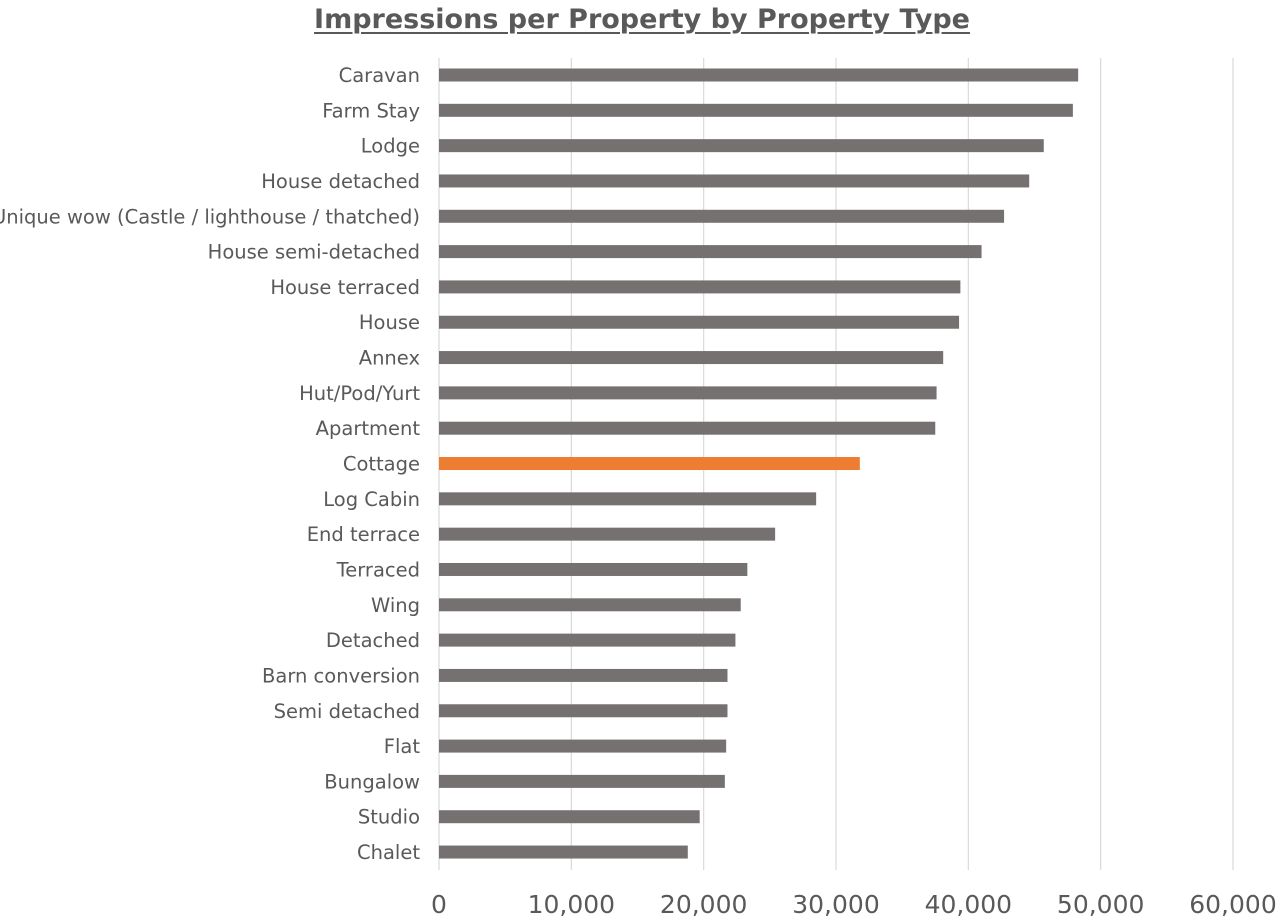 This screenshot has width=1280, height=921. Describe the element at coordinates (371, 499) in the screenshot. I see `category-label: Log Cabin` at that location.